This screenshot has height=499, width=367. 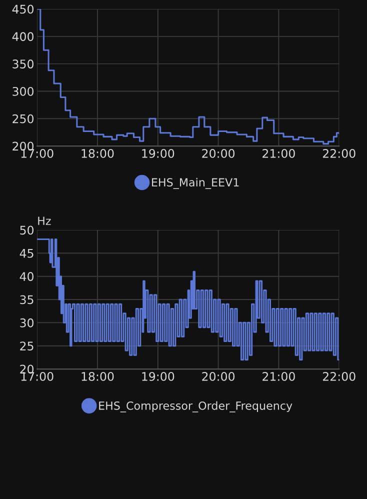 I want to click on y-tick-label: 450, so click(x=23, y=9).